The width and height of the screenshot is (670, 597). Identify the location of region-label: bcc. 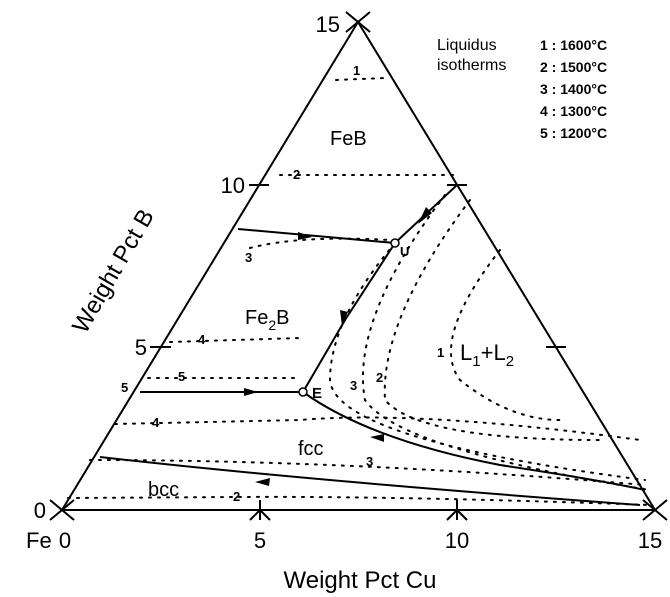
(163, 490).